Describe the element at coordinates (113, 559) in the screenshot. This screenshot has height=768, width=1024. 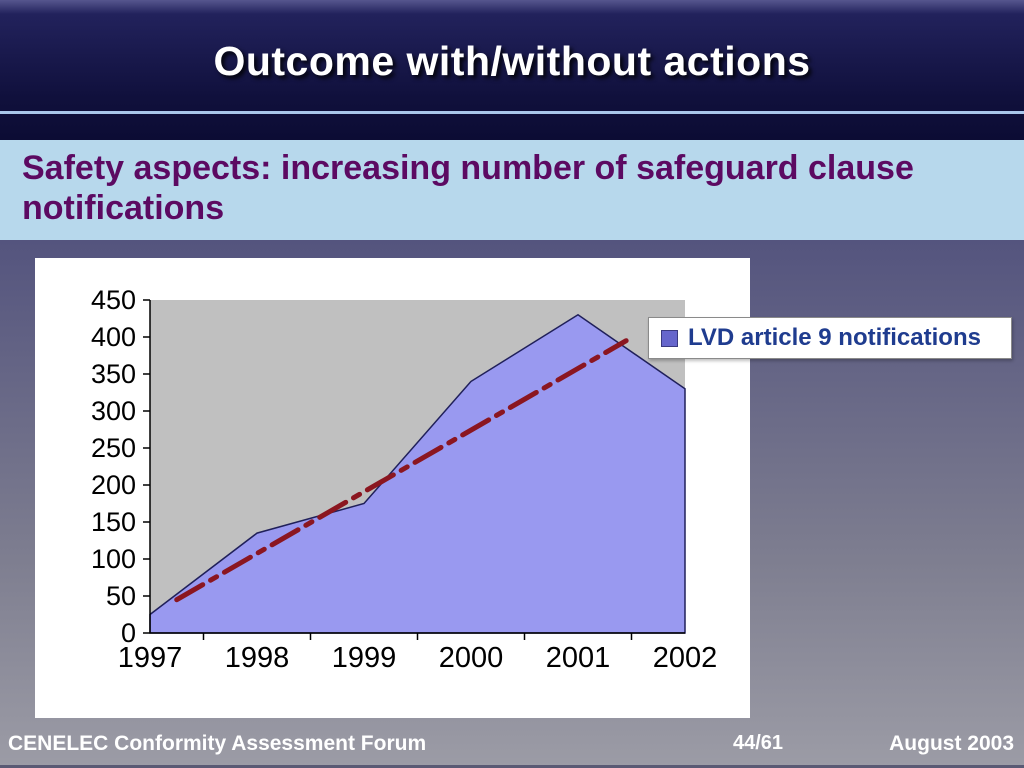
I see `svg-text: 100` at that location.